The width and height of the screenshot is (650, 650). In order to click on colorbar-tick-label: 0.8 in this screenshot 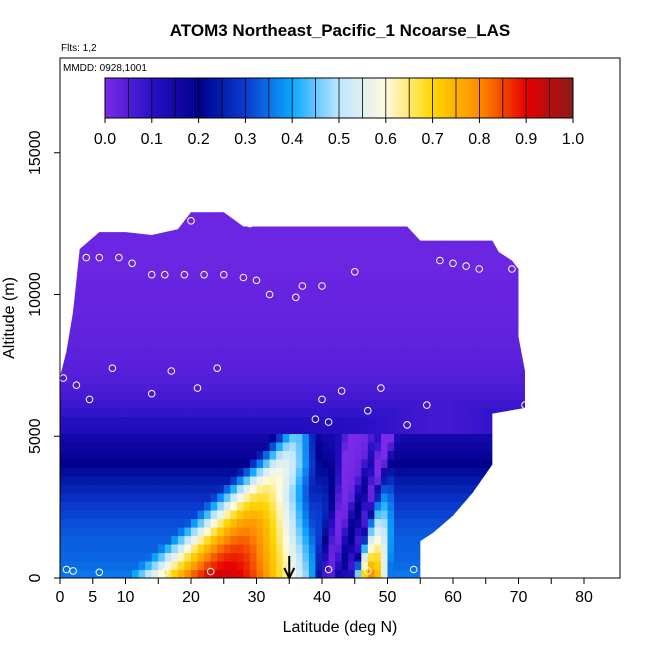, I will do `click(479, 139)`.